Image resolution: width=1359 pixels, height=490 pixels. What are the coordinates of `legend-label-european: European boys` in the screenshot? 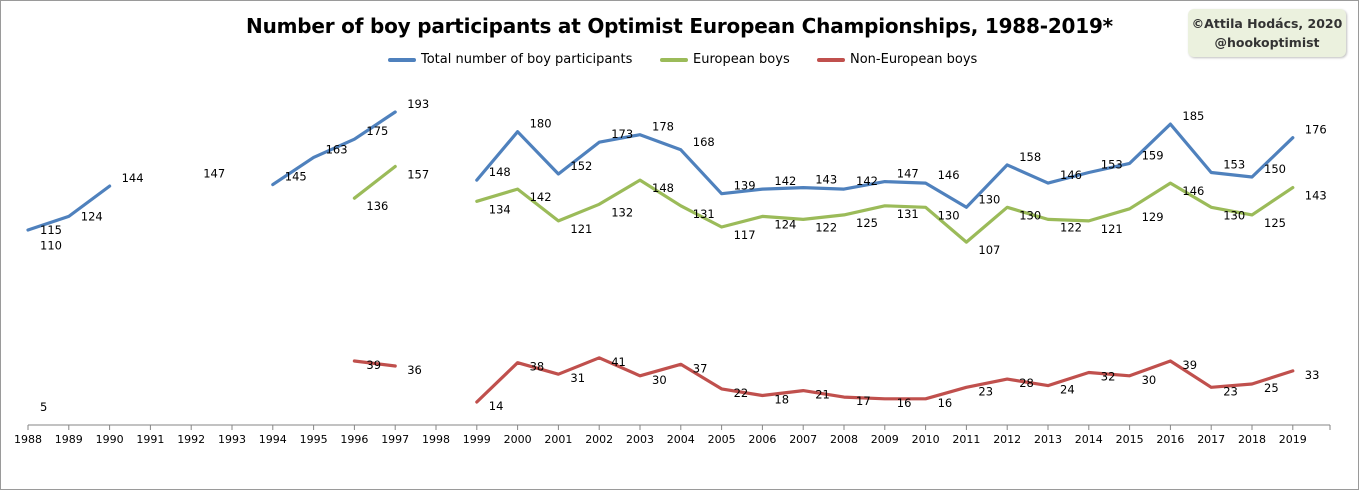 It's located at (741, 59).